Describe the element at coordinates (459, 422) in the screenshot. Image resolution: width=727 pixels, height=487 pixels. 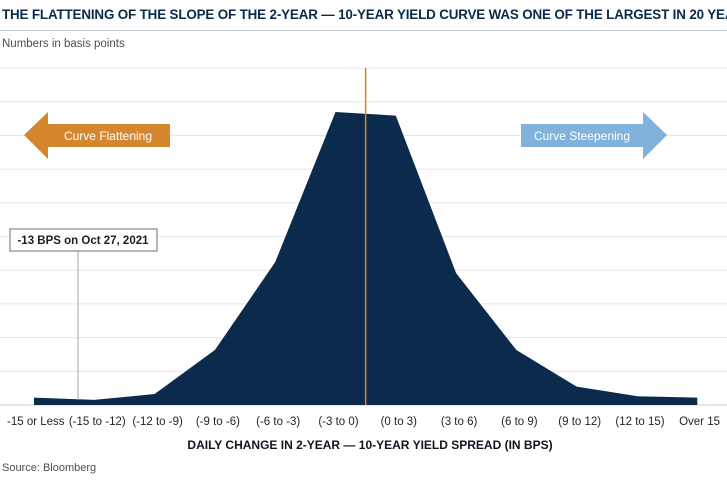
I see `x-tick-label: (3 to 6)` at that location.